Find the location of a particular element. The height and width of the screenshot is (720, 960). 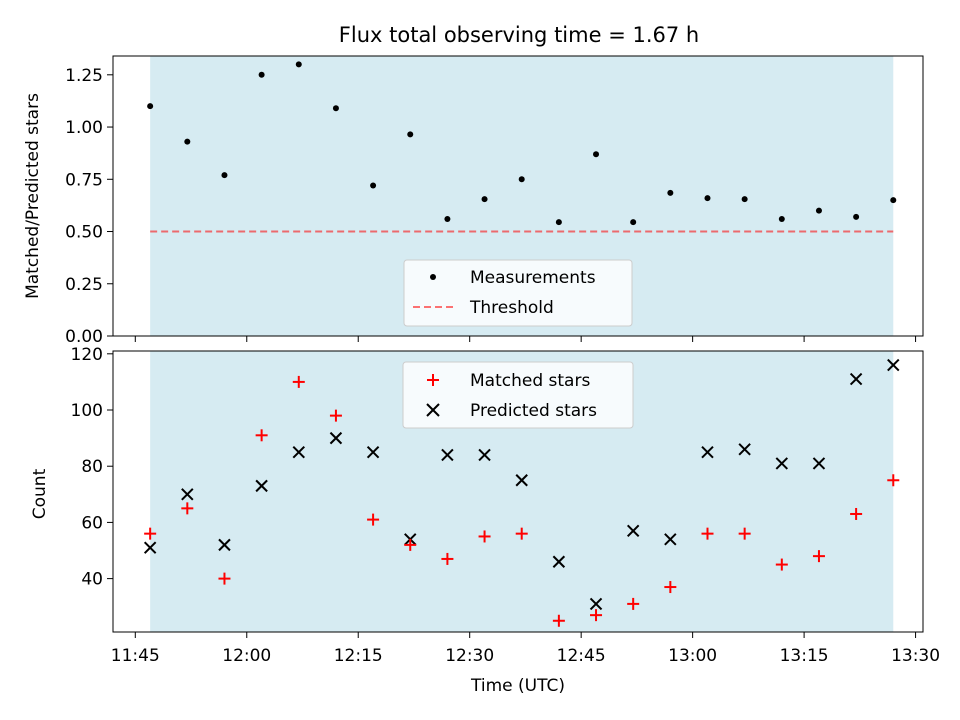

bottom-y-tick-label: 60 is located at coordinates (92, 523).